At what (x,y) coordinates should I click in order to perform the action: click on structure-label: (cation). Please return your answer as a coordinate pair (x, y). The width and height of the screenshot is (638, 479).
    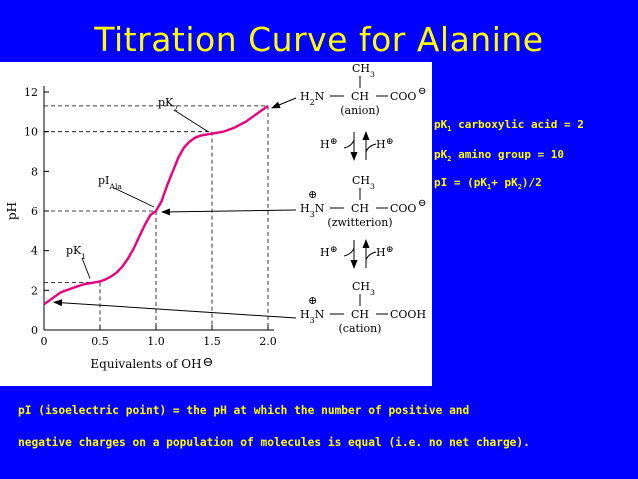
    Looking at the image, I should click on (360, 328).